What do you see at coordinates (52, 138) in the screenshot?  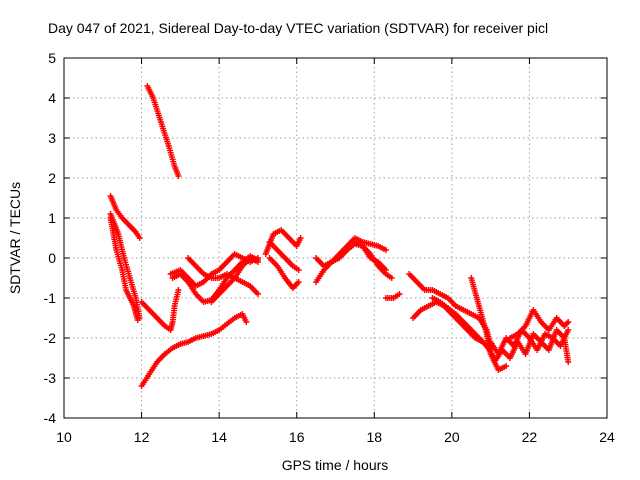 I see `y-tick-label: 3` at bounding box center [52, 138].